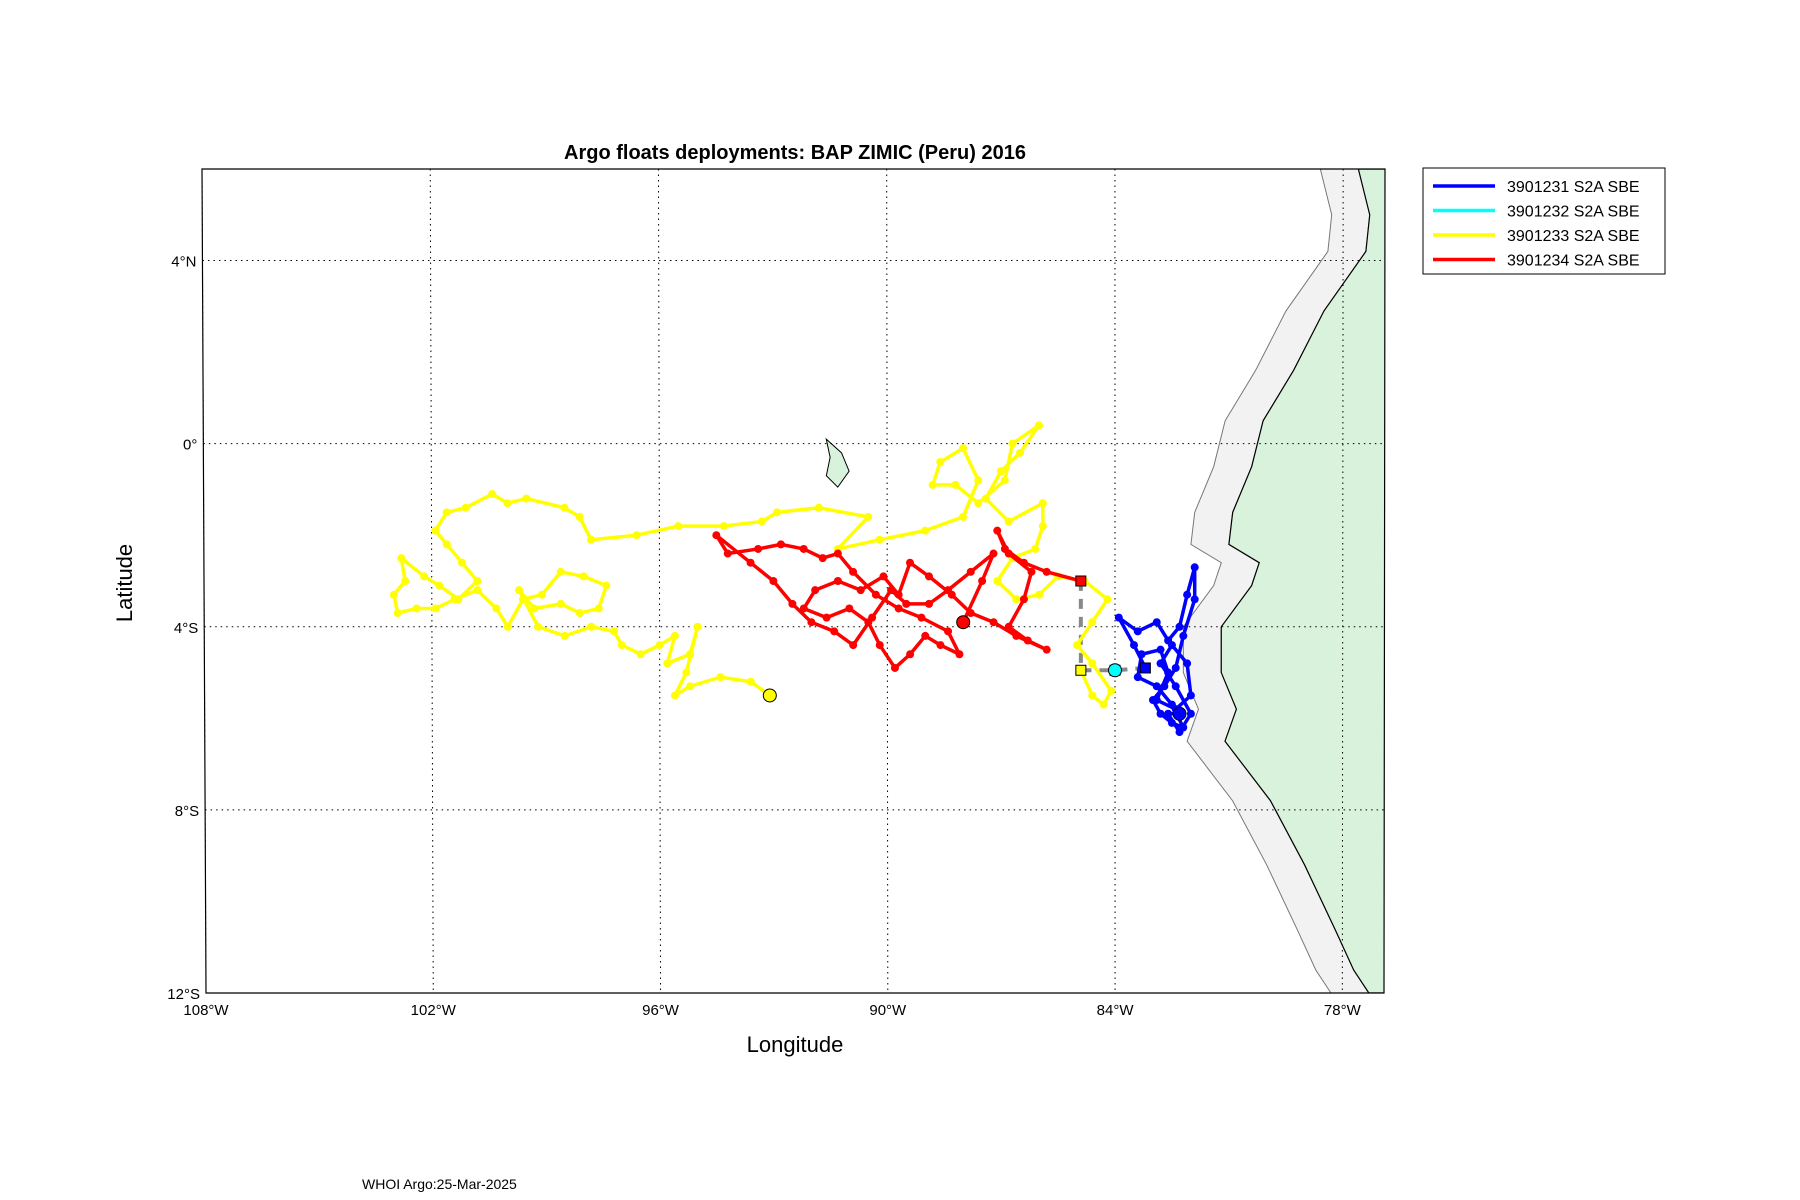 This screenshot has width=1800, height=1200. I want to click on legend-label: 3901232 S2A SBE, so click(1573, 212).